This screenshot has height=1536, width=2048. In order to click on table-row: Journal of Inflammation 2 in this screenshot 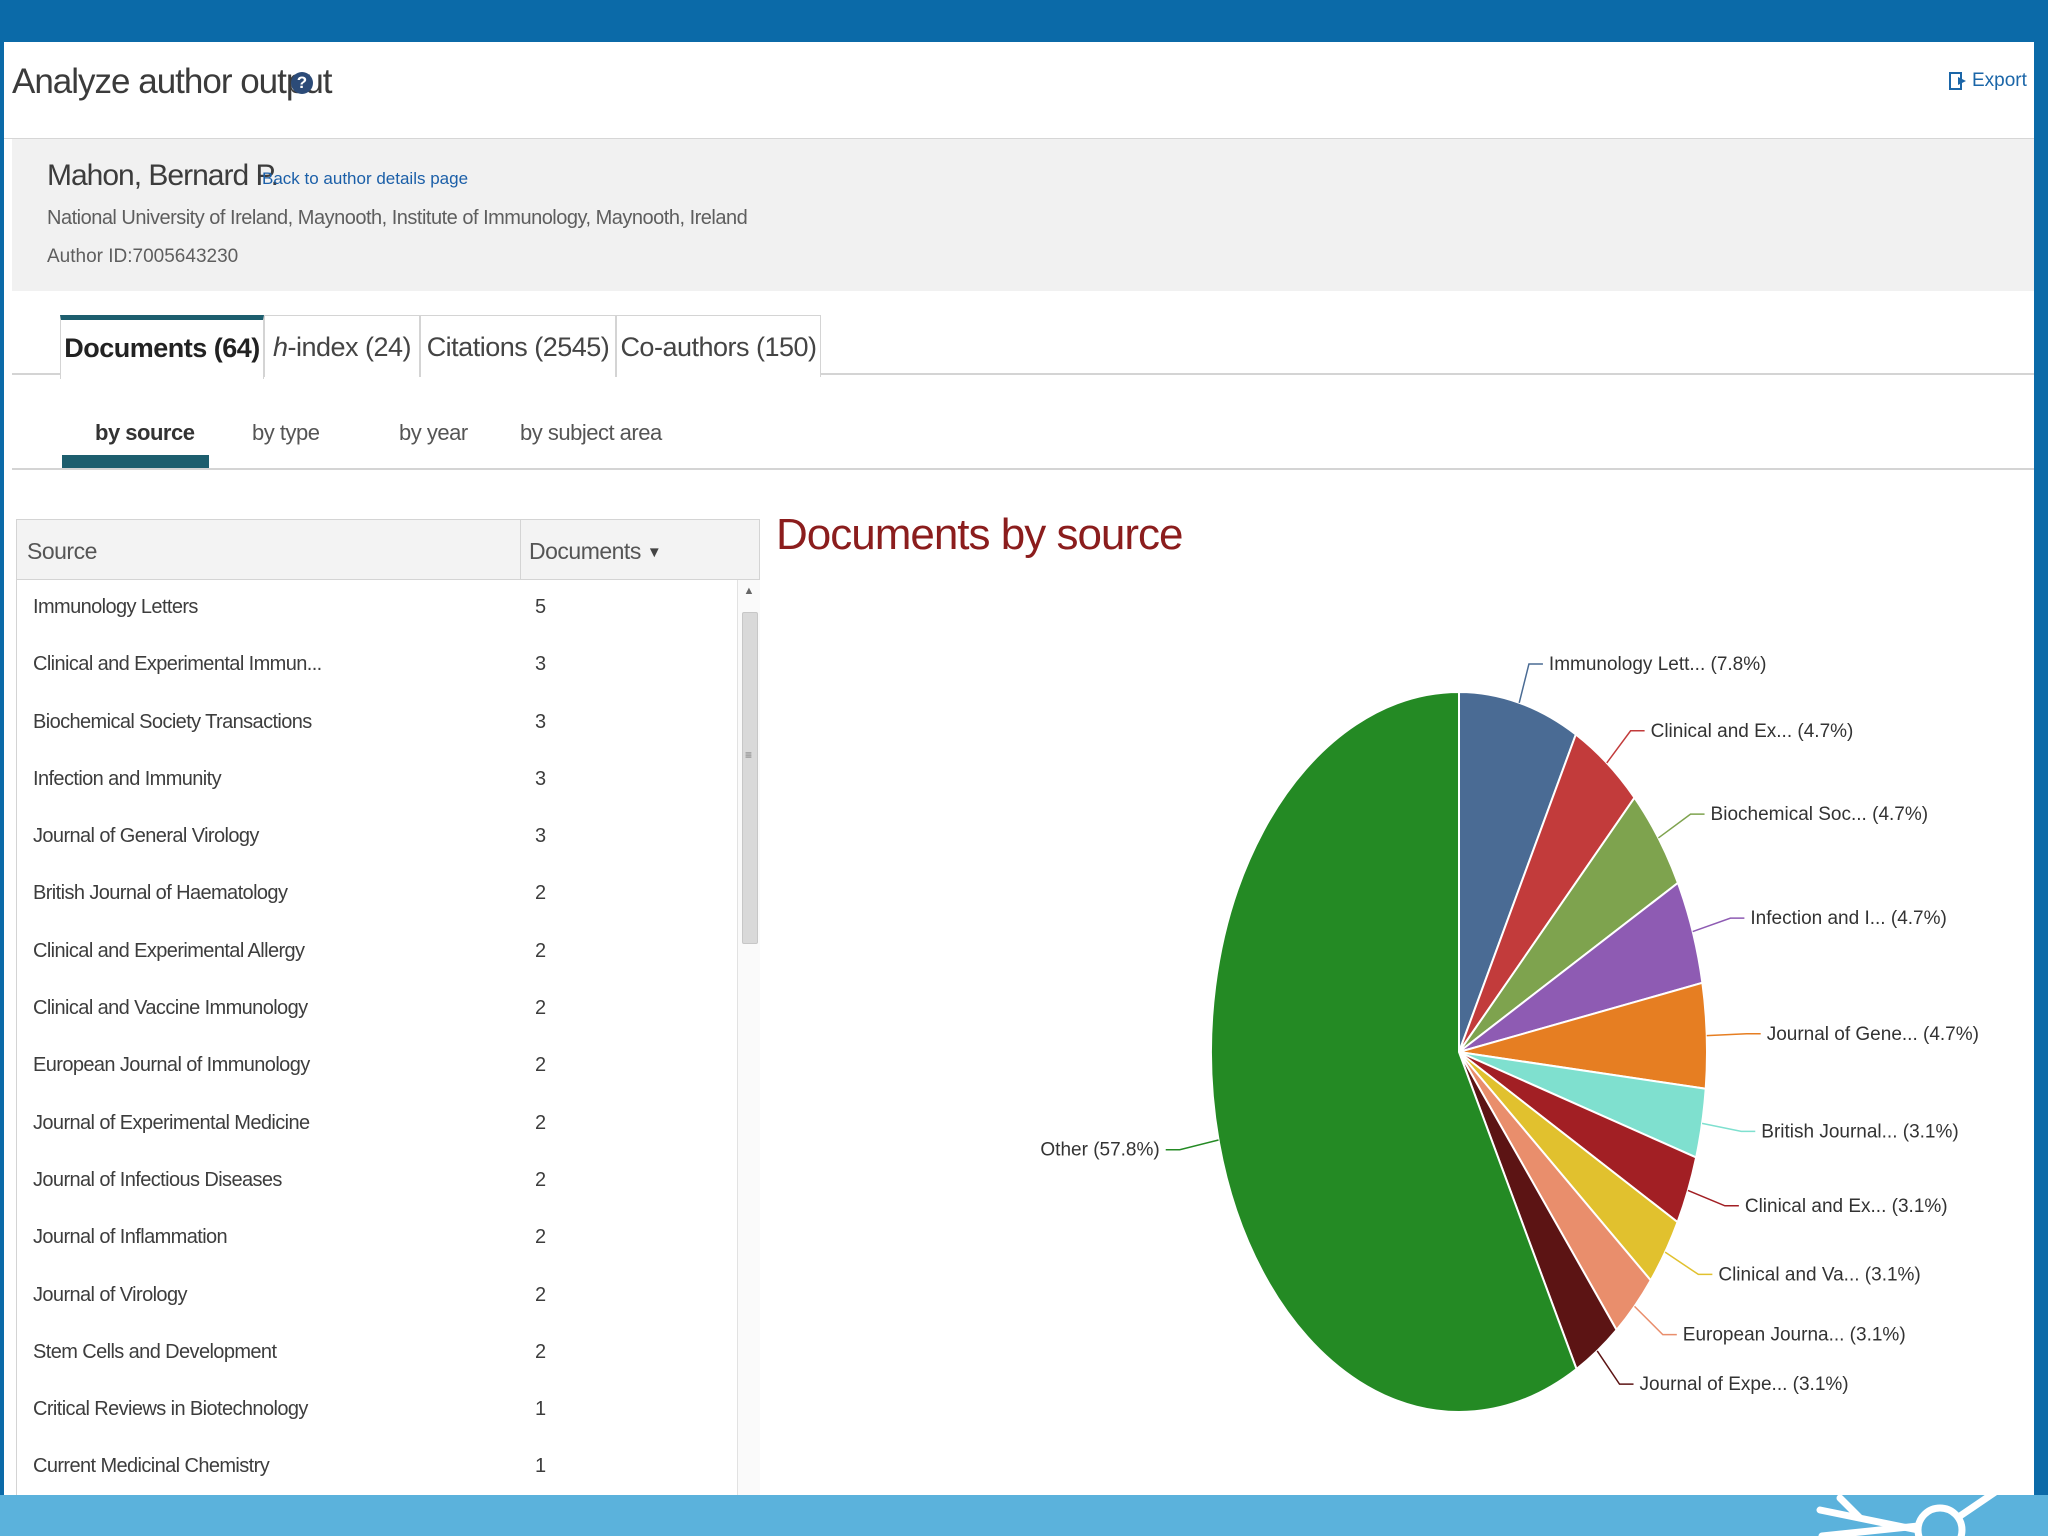, I will do `click(377, 1238)`.